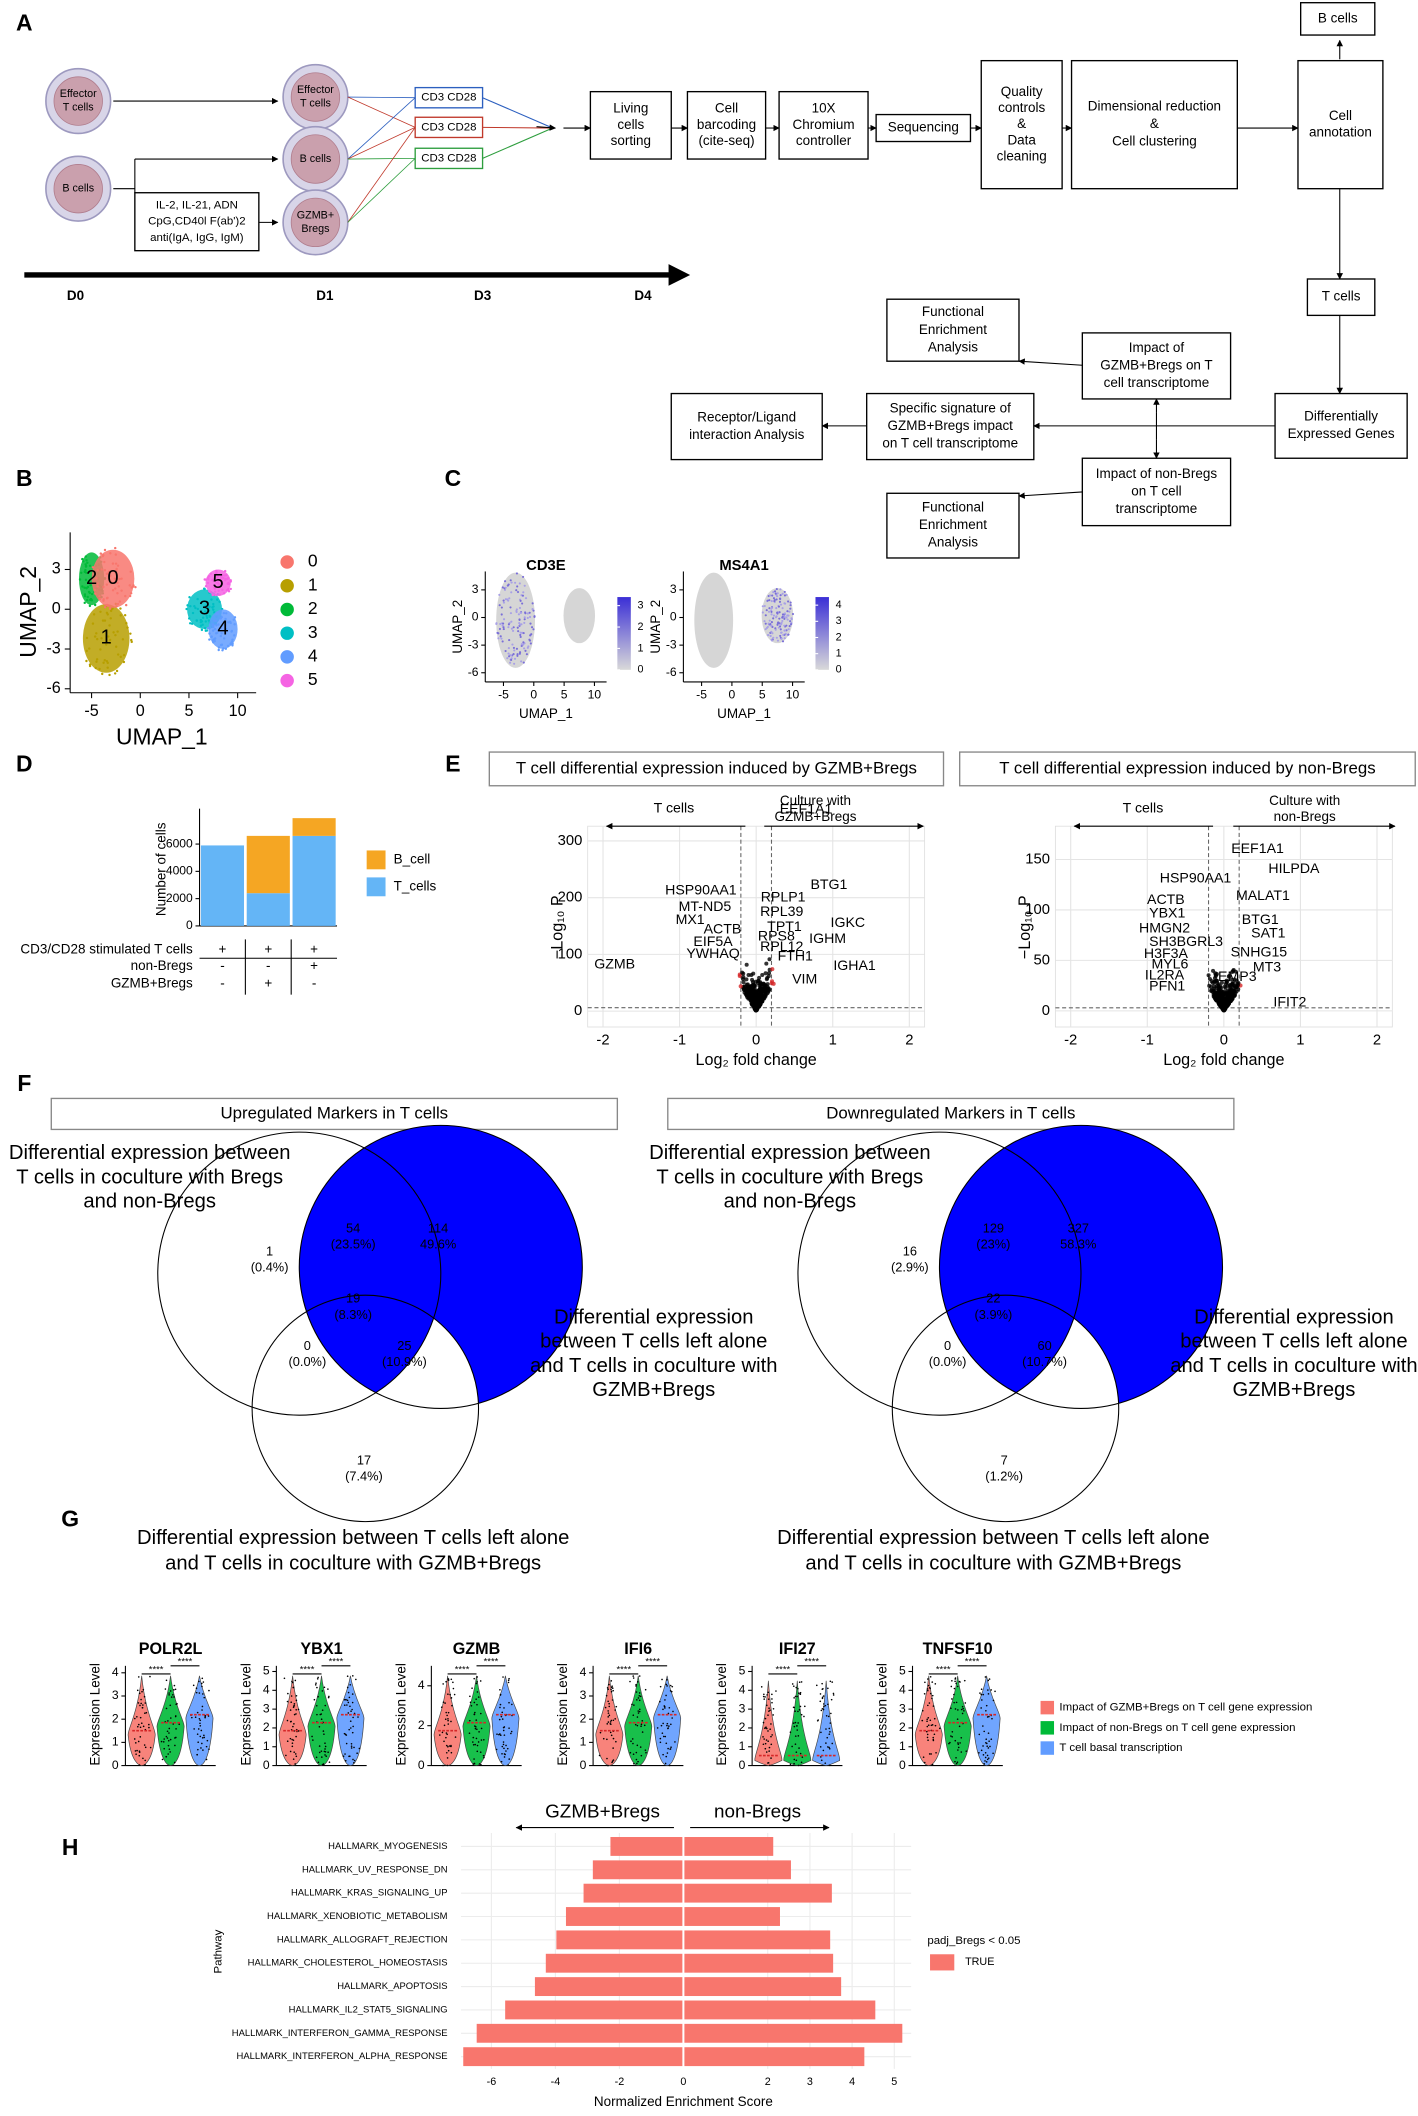  Describe the element at coordinates (609, 1720) in the screenshot. I see `violin` at that location.